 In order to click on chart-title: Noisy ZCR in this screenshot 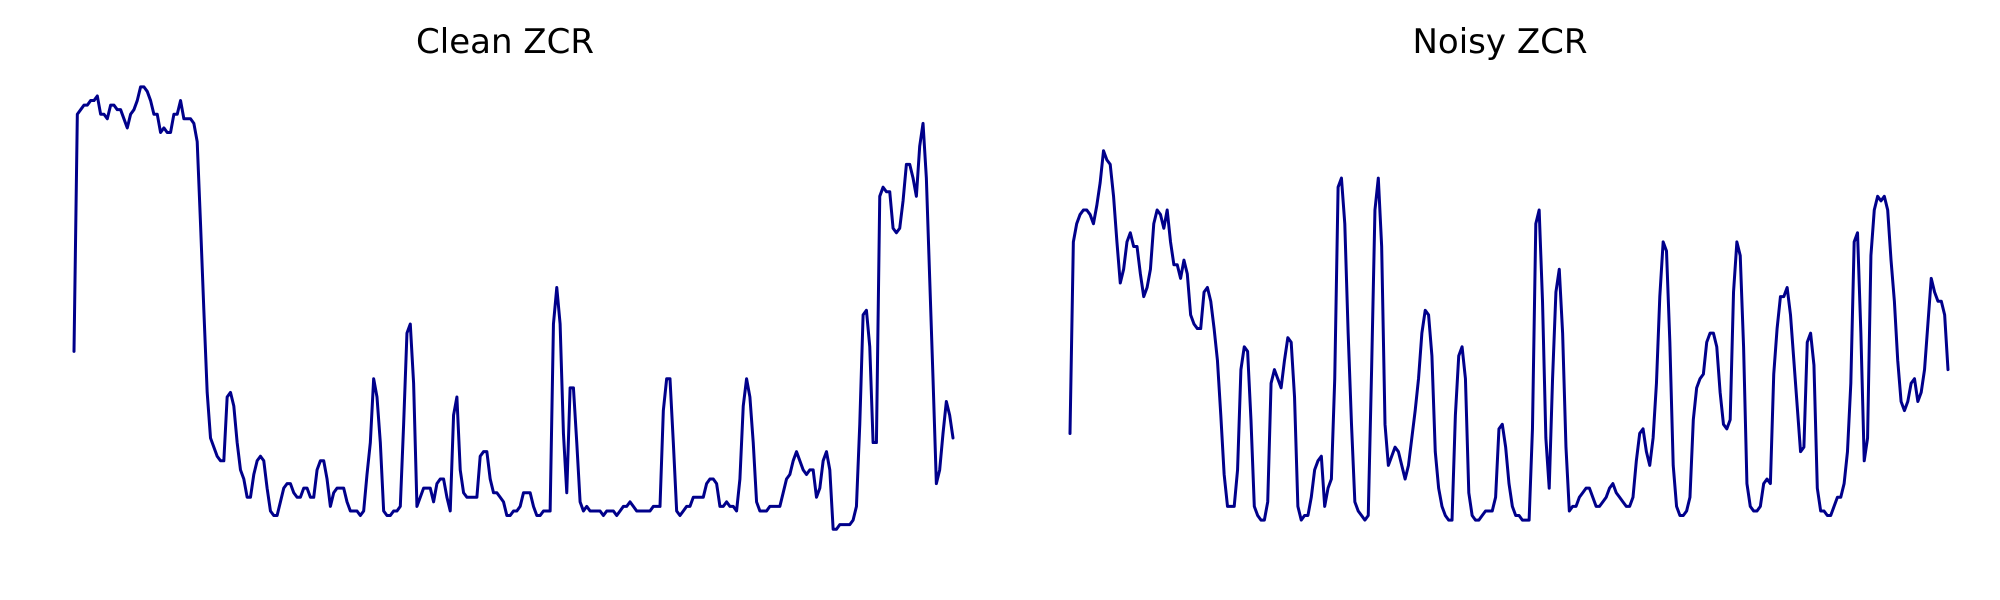, I will do `click(1500, 42)`.